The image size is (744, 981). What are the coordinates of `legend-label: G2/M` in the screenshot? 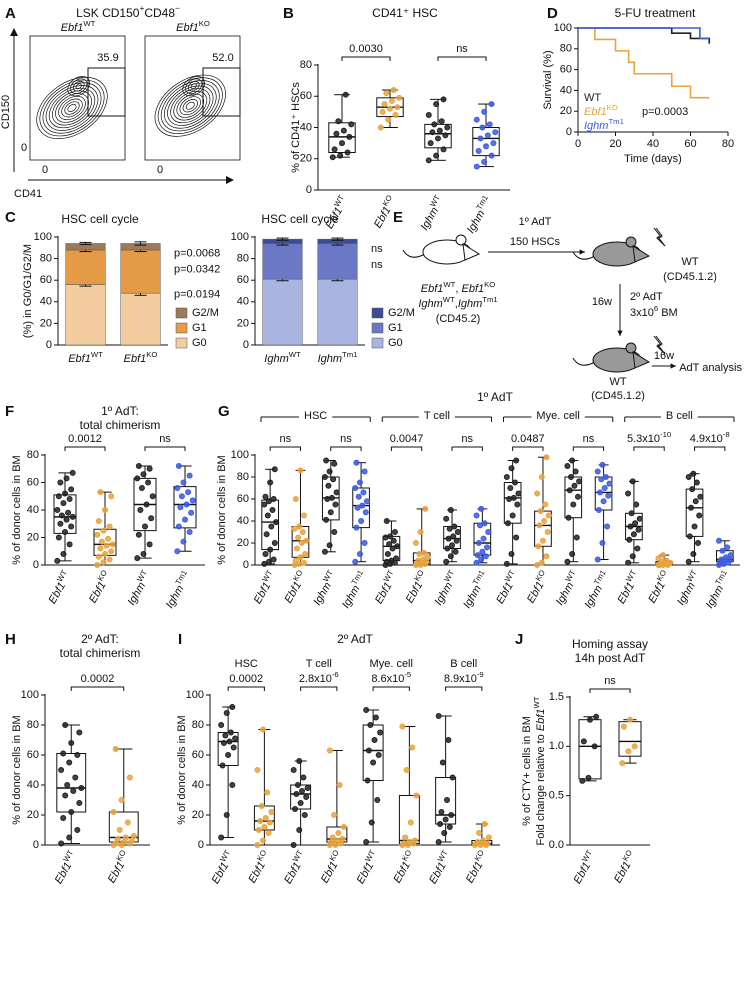 It's located at (401, 313).